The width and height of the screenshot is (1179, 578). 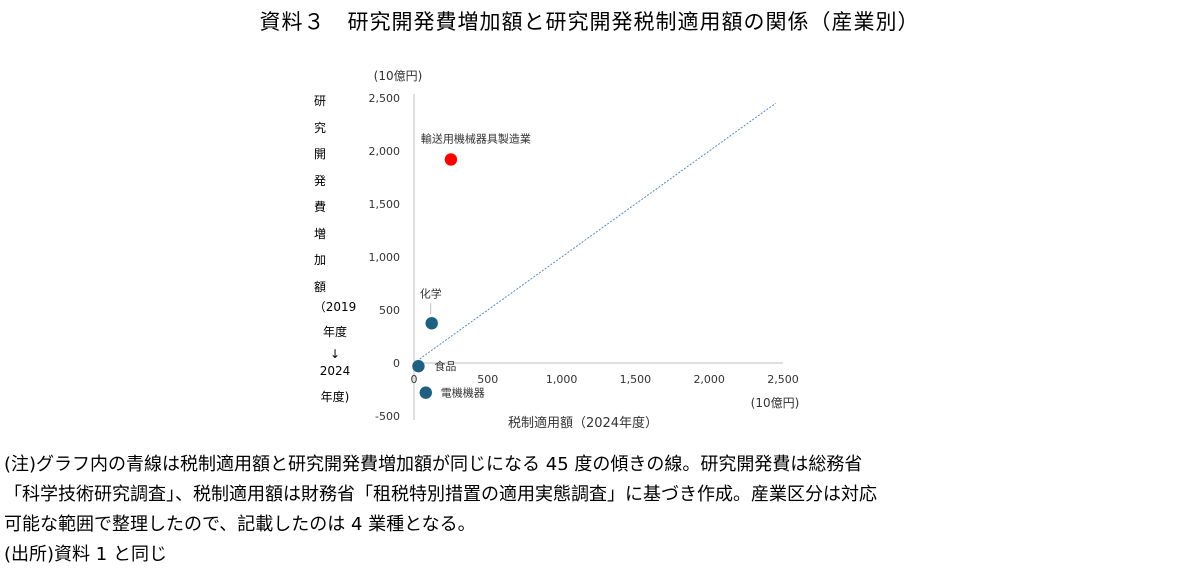 I want to click on y-axis-title-char: 発, so click(x=319, y=180).